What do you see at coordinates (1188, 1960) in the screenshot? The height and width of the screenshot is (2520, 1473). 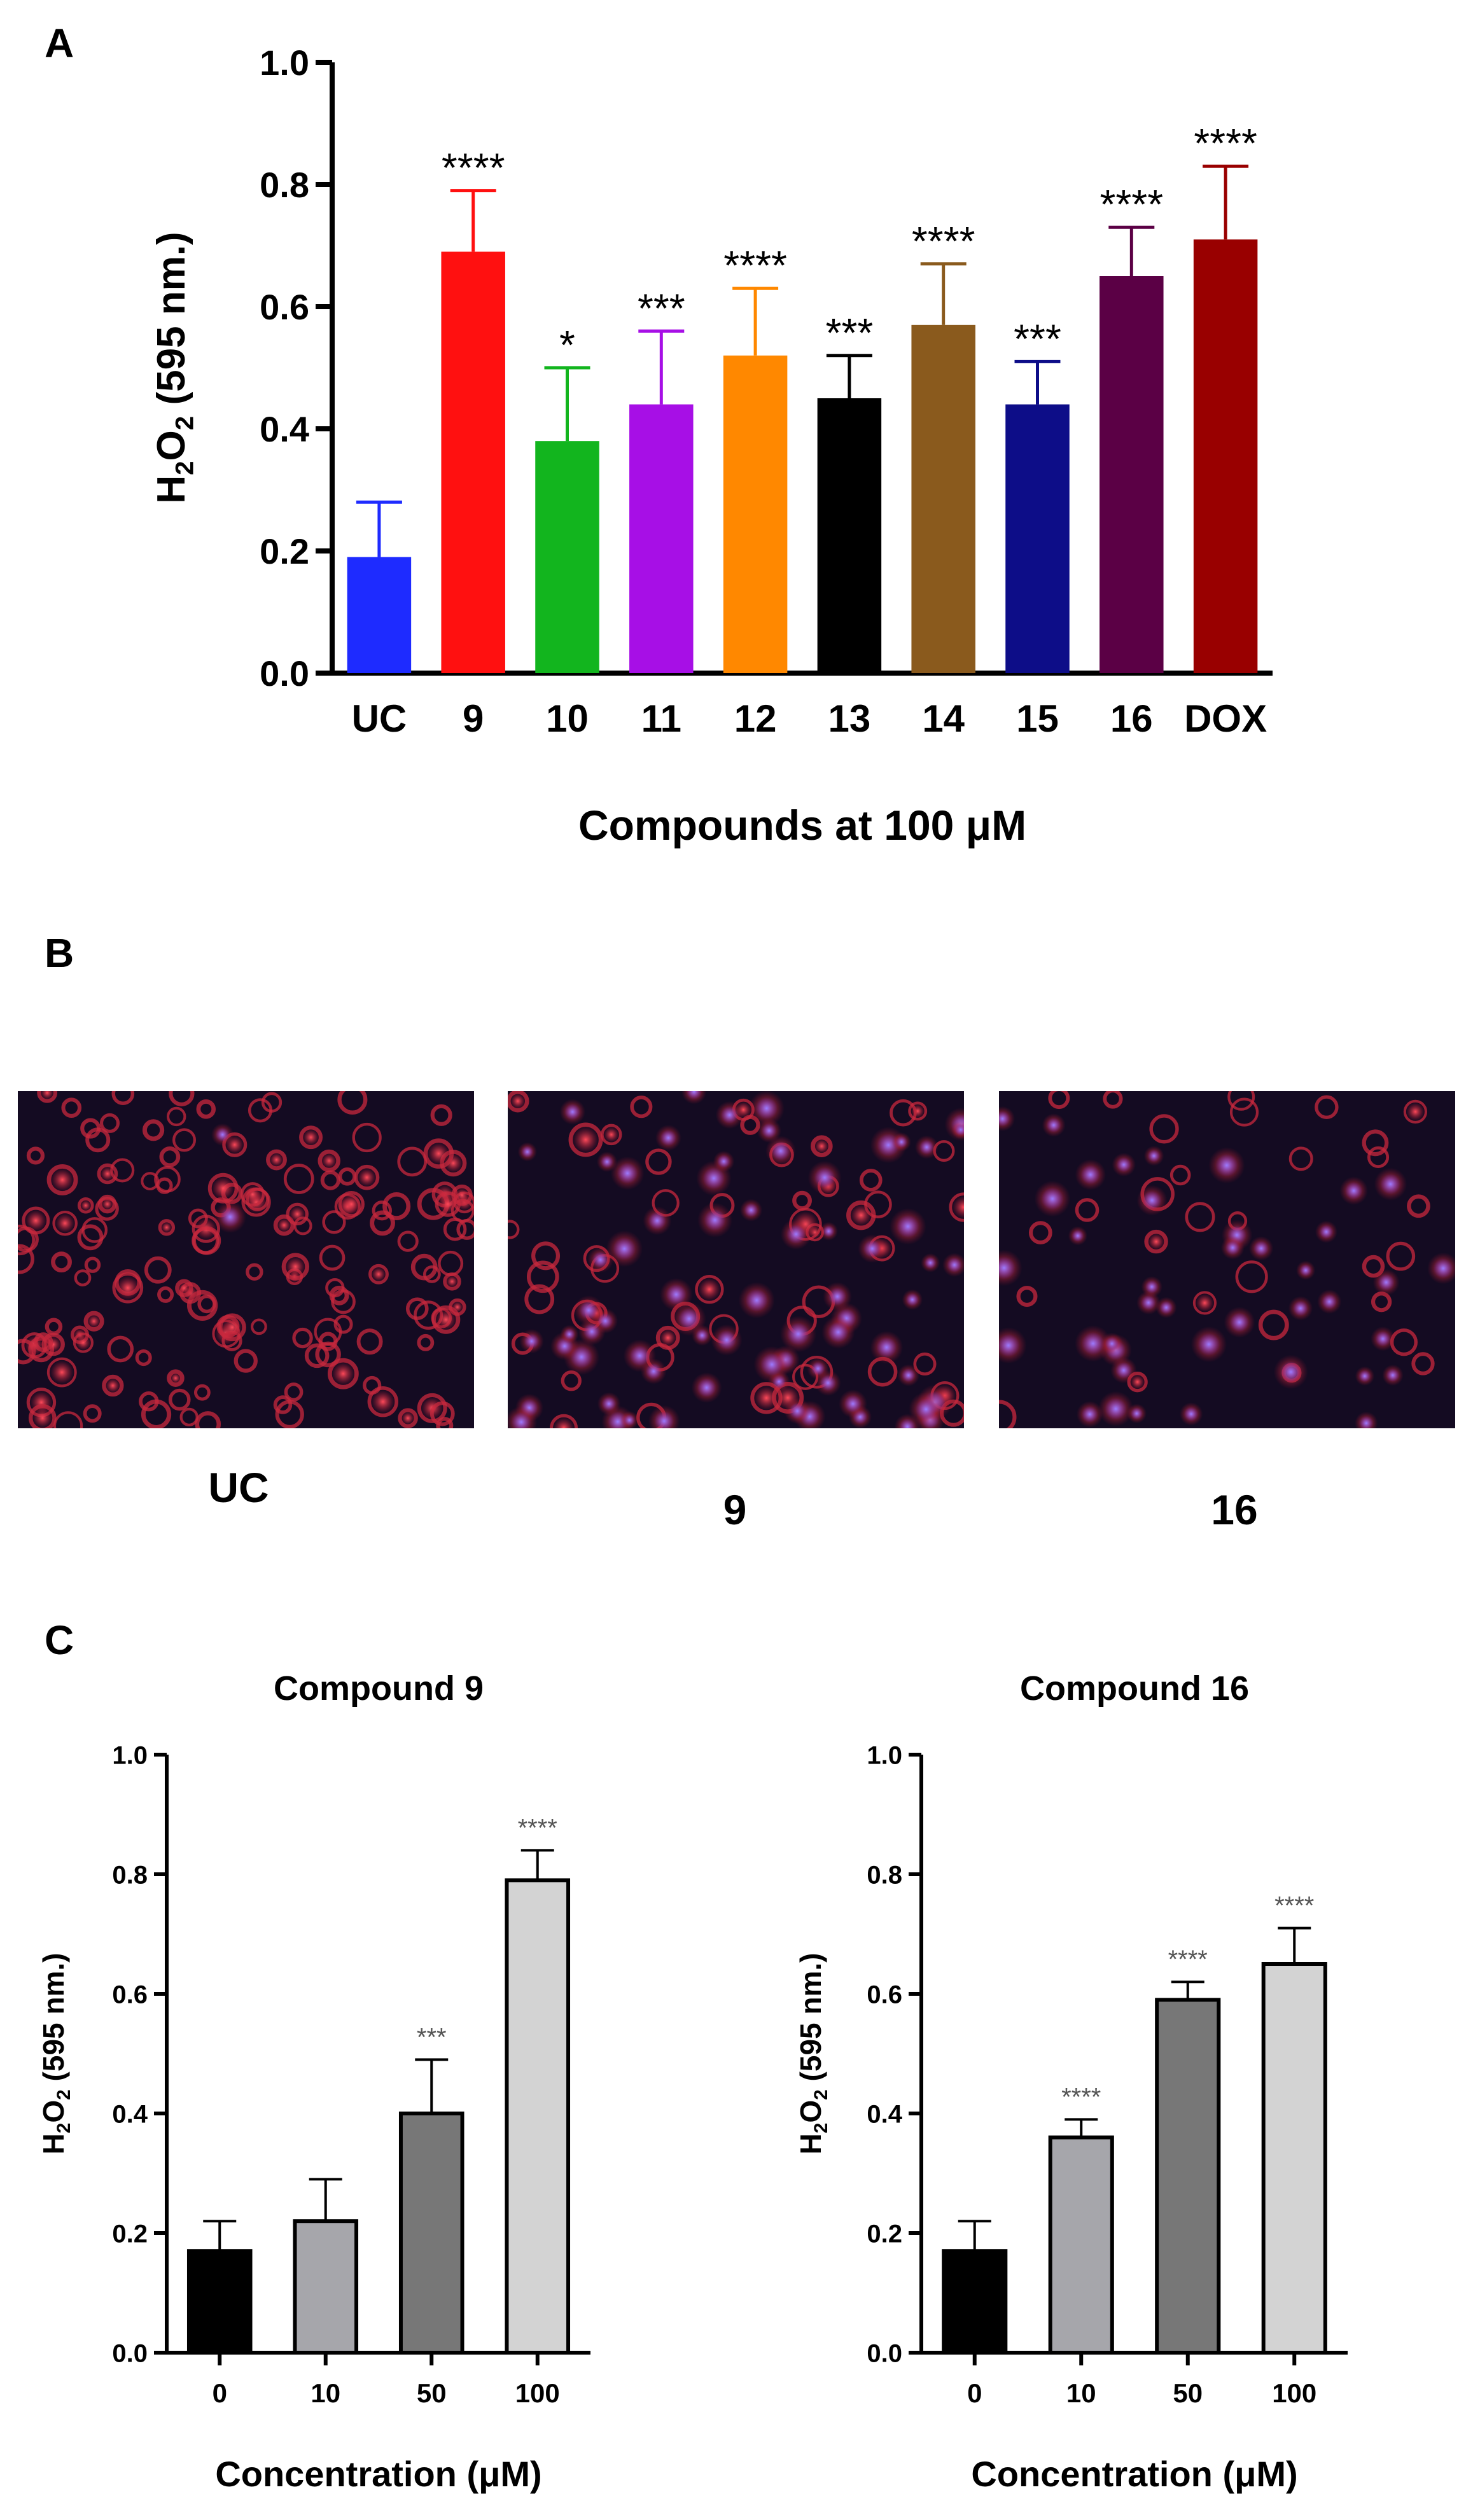 I see `significance-label: ****` at bounding box center [1188, 1960].